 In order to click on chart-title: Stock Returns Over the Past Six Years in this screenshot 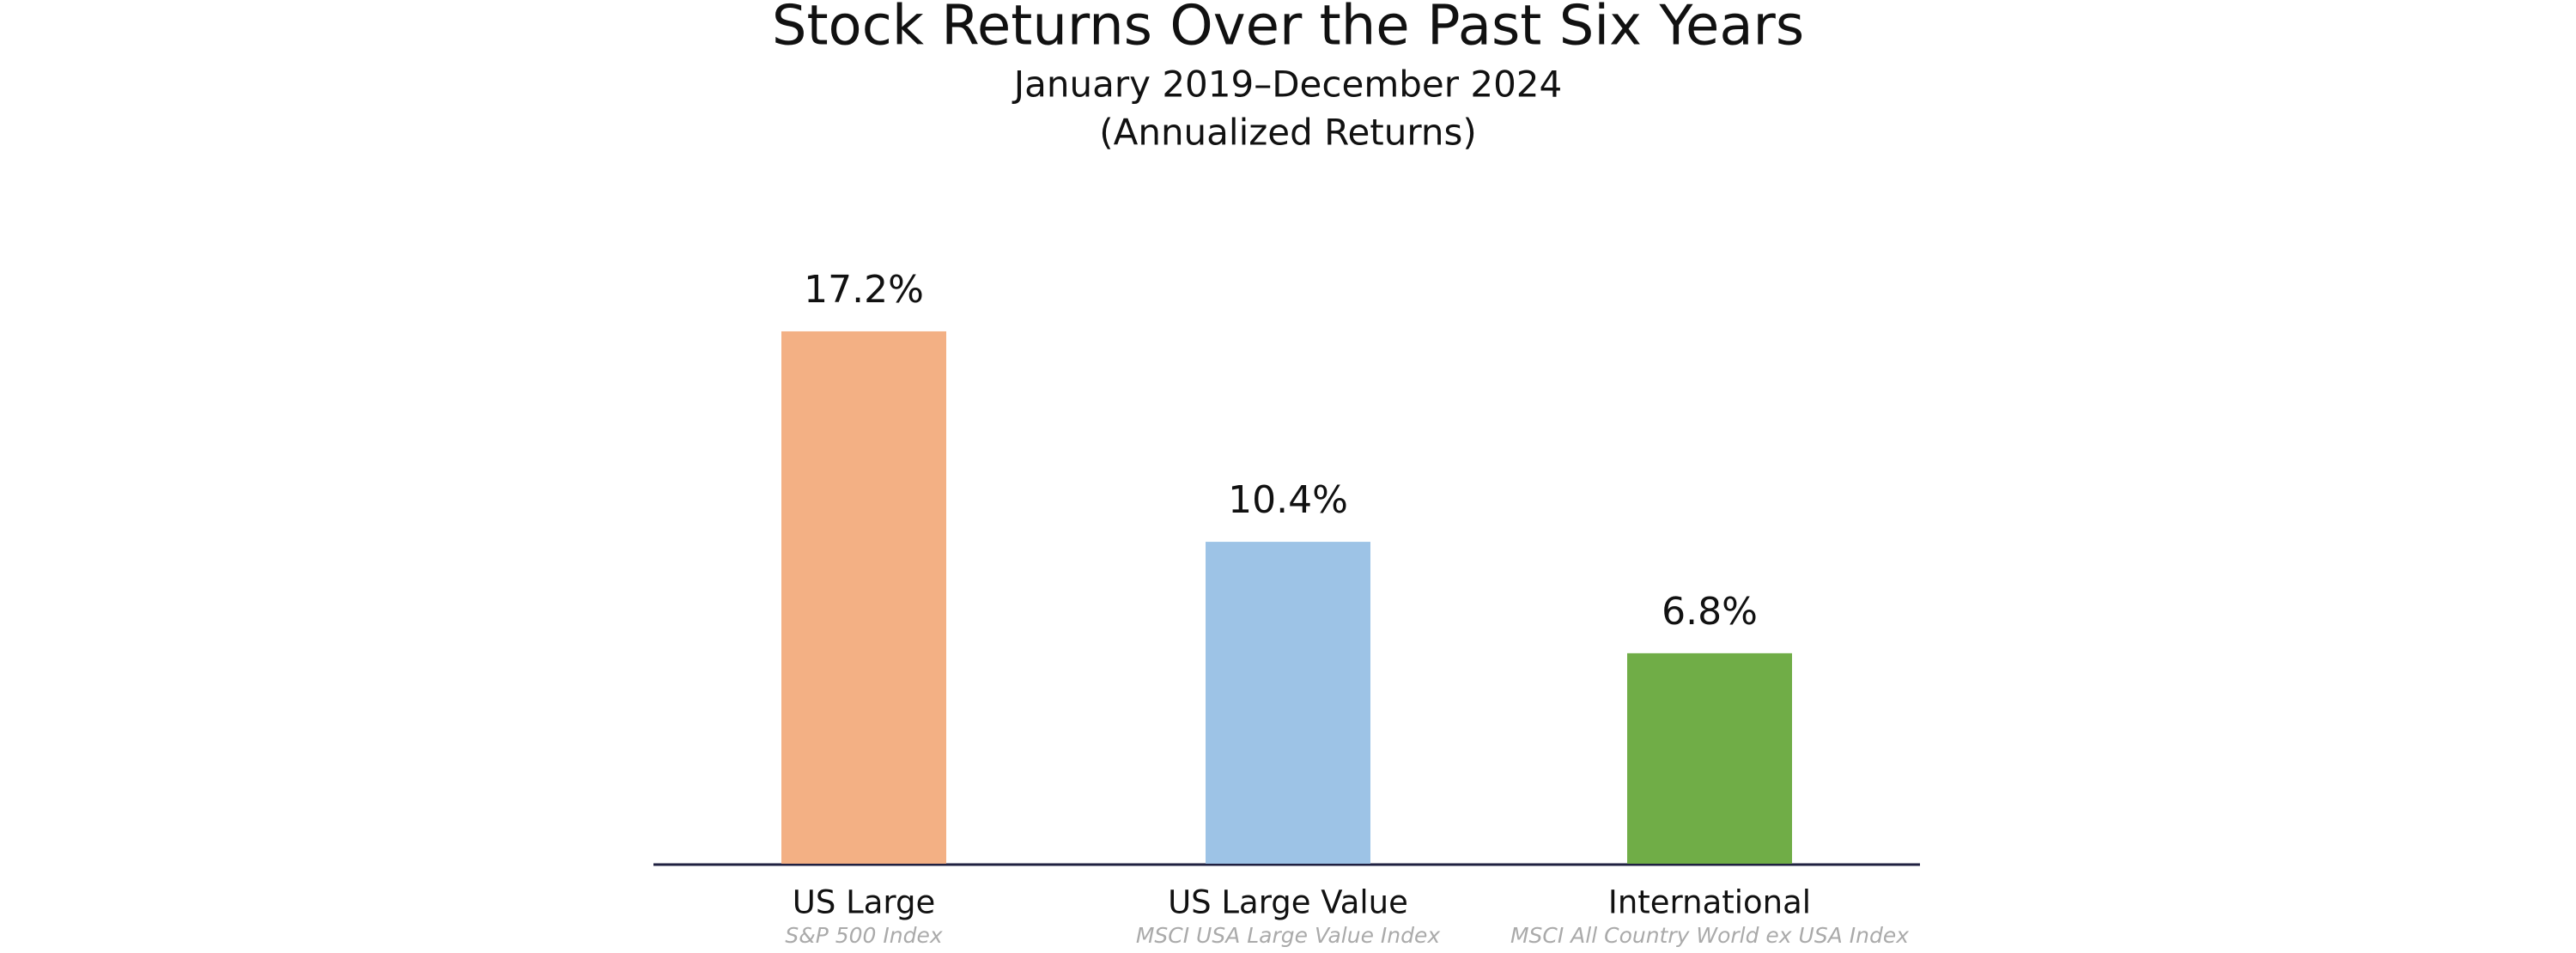, I will do `click(1288, 29)`.